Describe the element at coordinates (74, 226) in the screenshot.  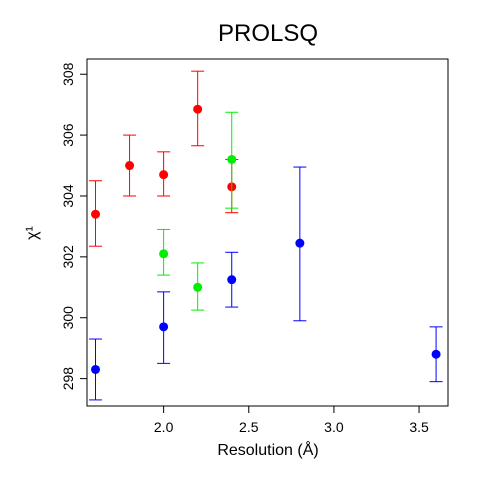
I see `y-axis: 298 300 302 304 306 308` at that location.